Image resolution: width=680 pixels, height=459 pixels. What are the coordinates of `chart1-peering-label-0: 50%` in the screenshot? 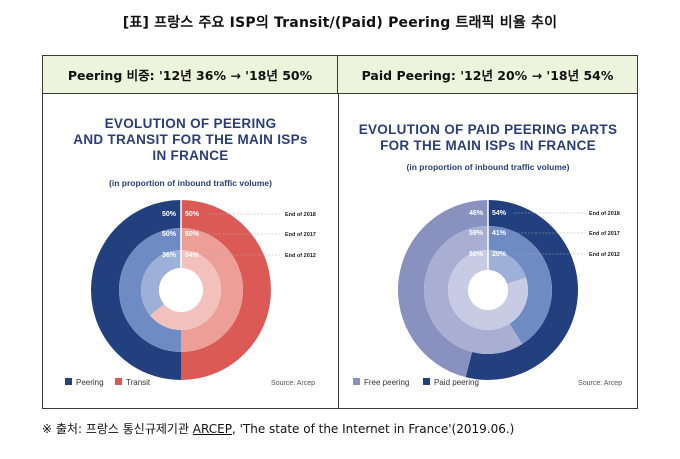 It's located at (169, 214).